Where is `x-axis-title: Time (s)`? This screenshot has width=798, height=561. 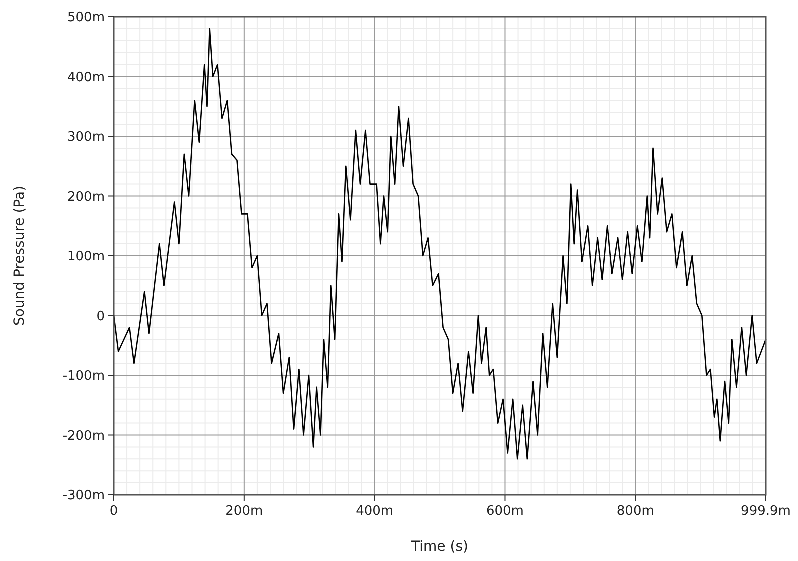
x-axis-title: Time (s) is located at coordinates (439, 547).